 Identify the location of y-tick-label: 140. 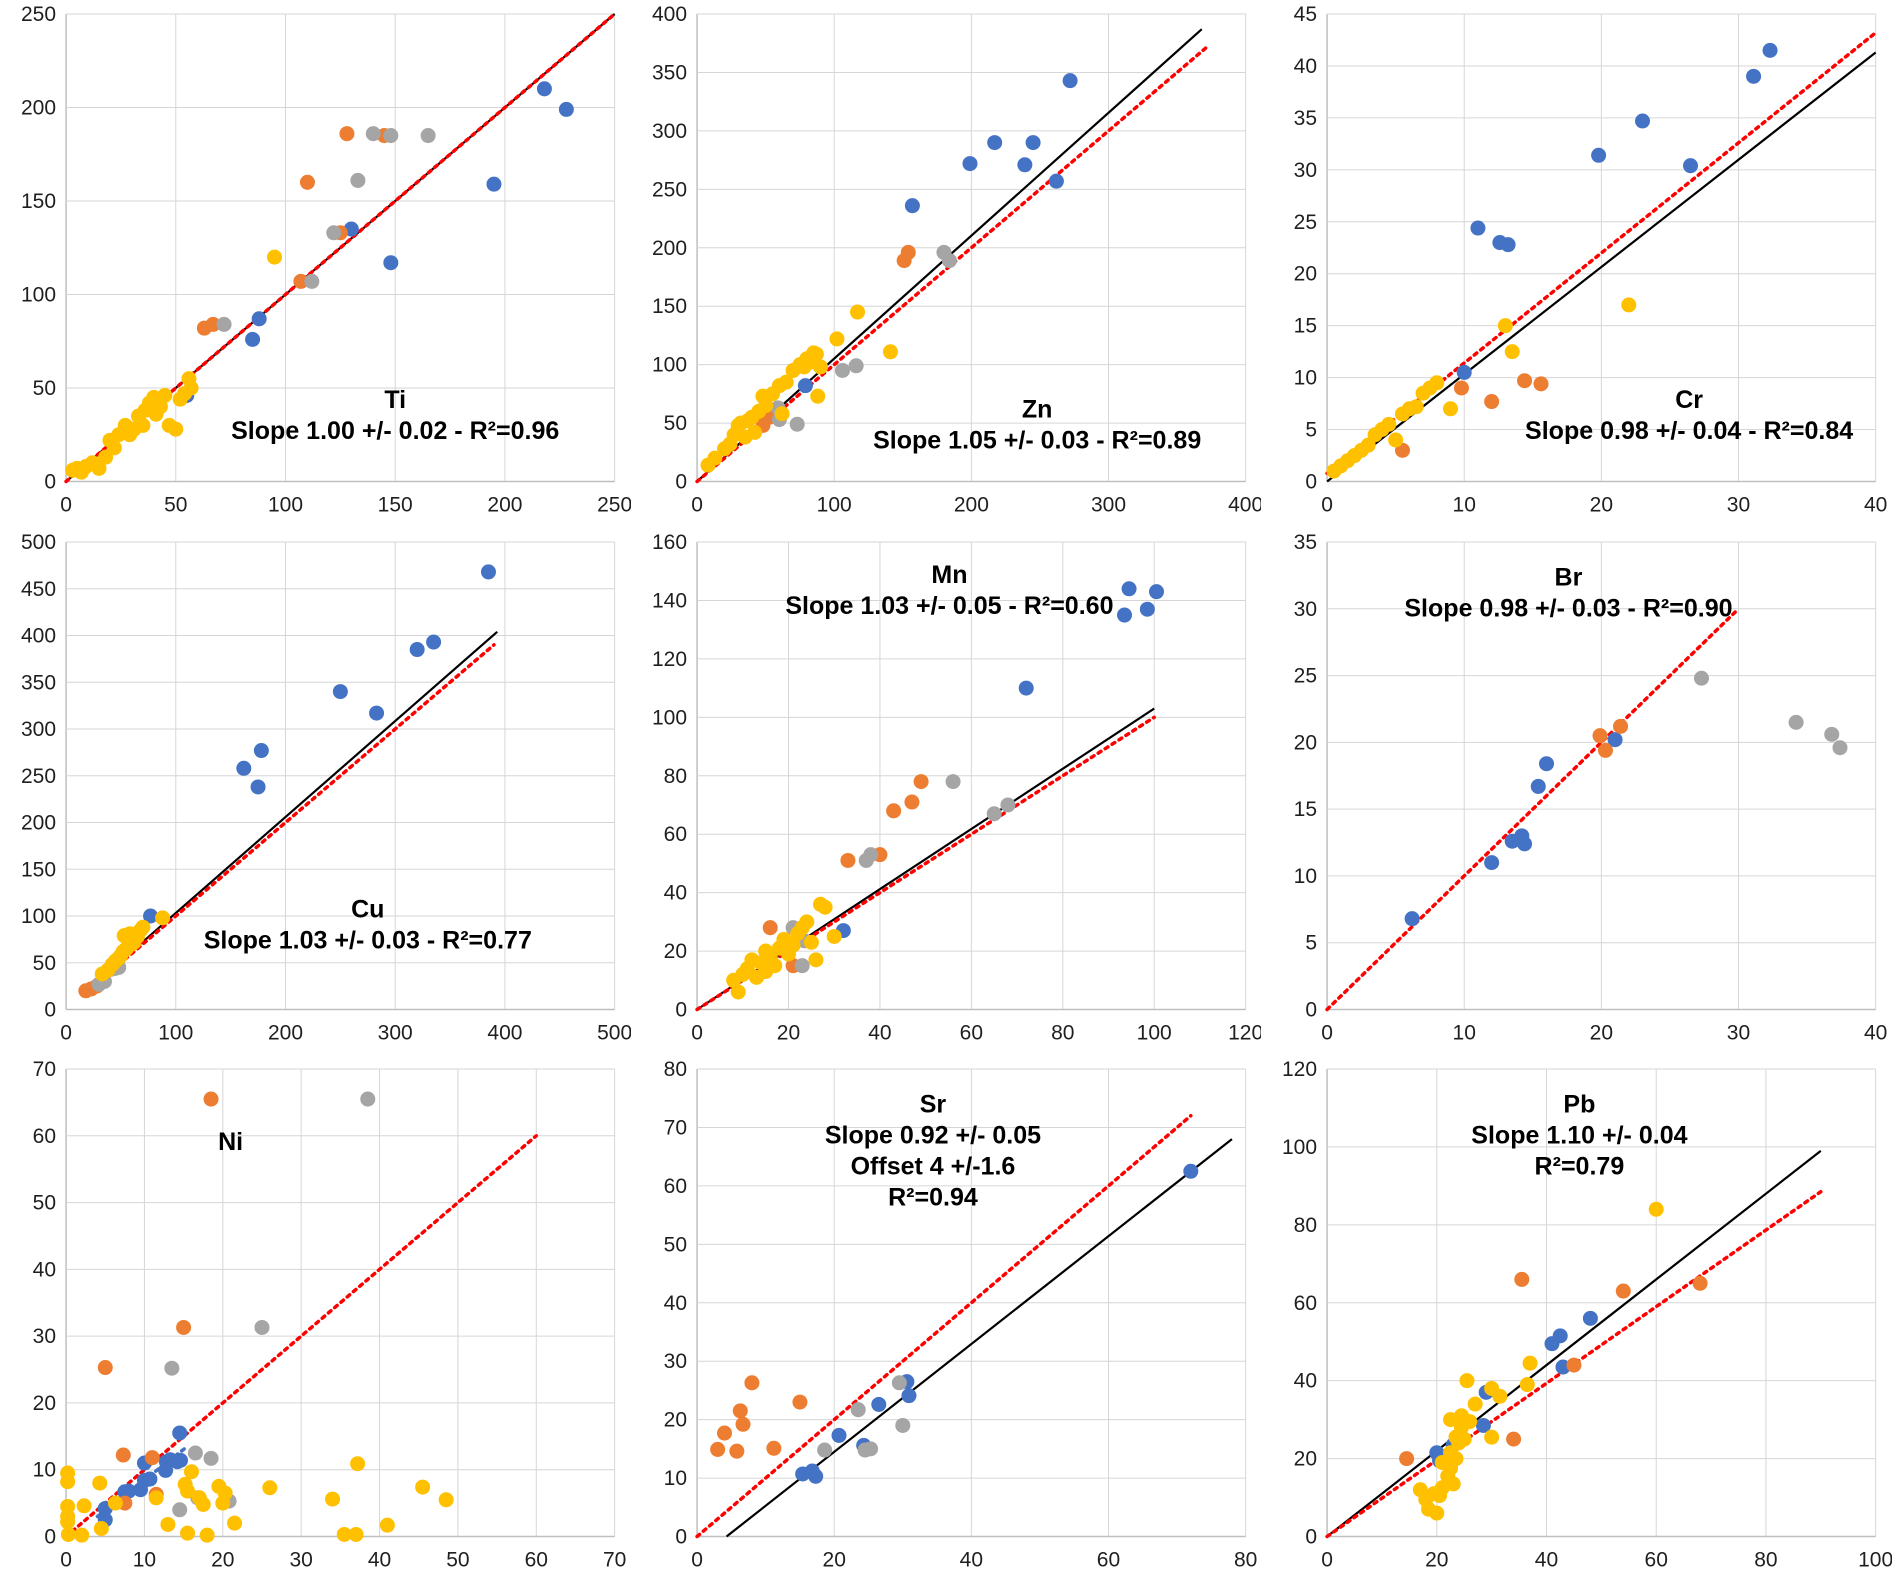
(669, 600).